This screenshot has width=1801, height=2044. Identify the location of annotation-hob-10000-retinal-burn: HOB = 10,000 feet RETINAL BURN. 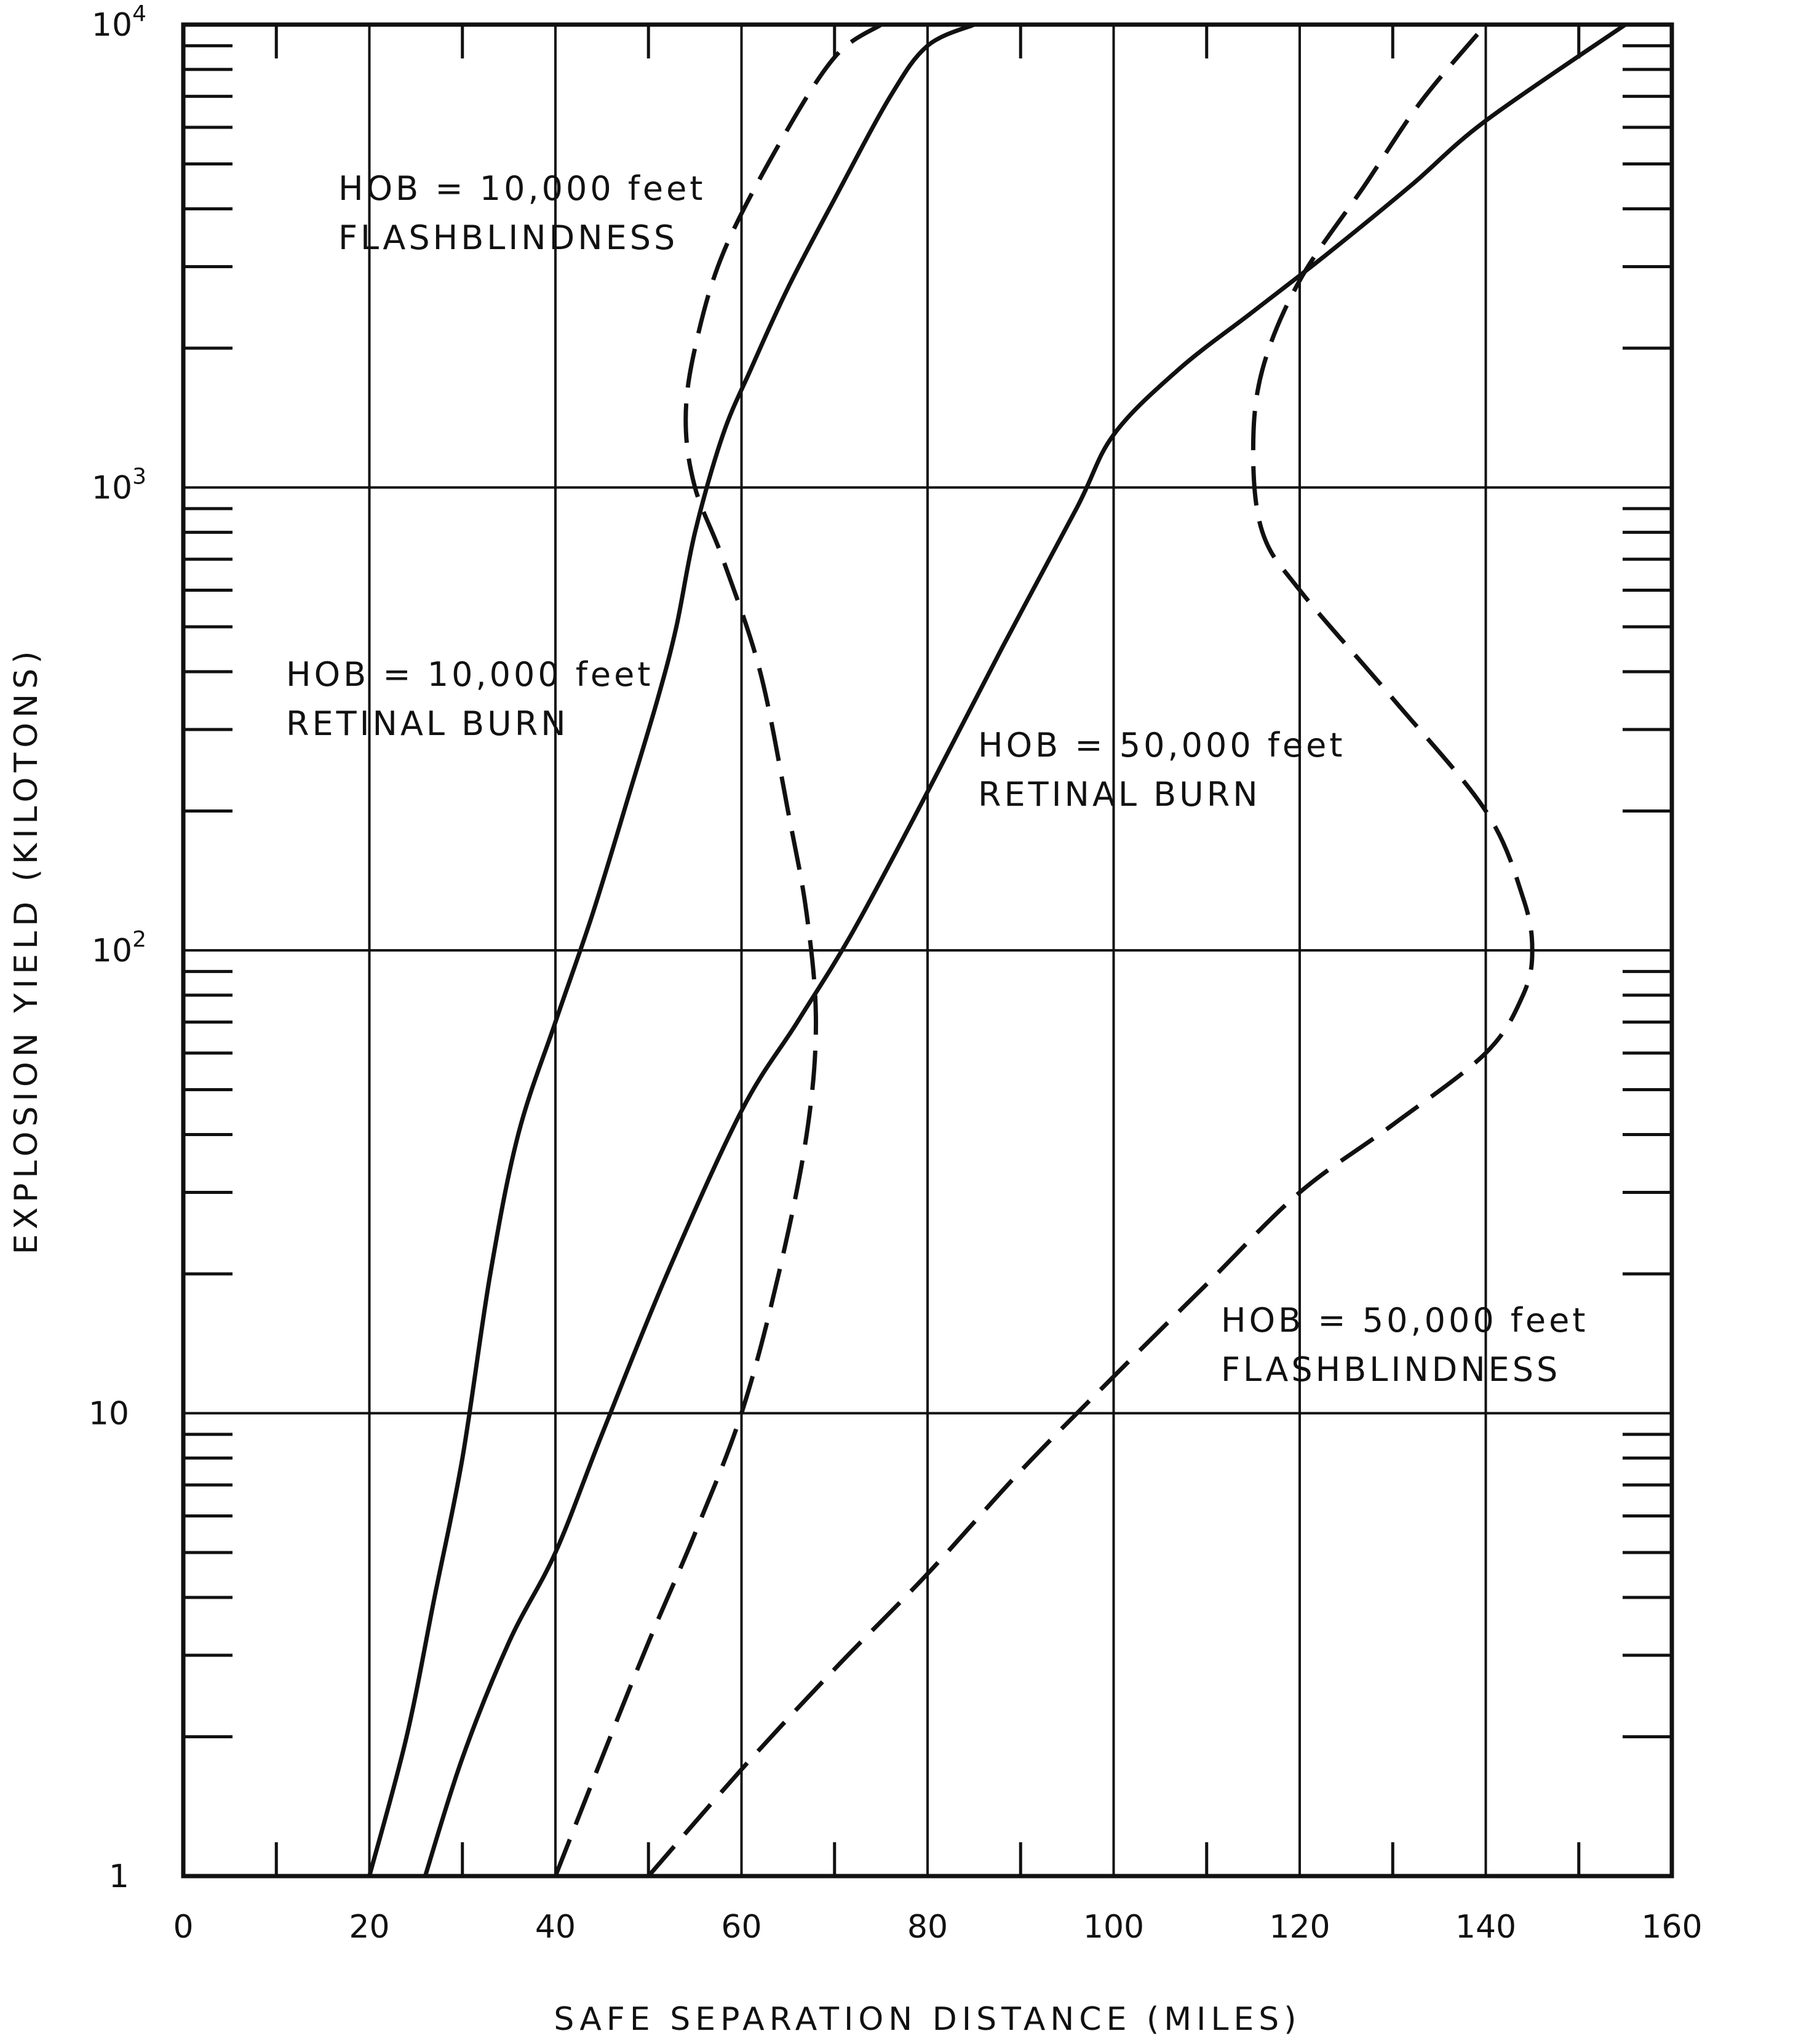
(476, 699).